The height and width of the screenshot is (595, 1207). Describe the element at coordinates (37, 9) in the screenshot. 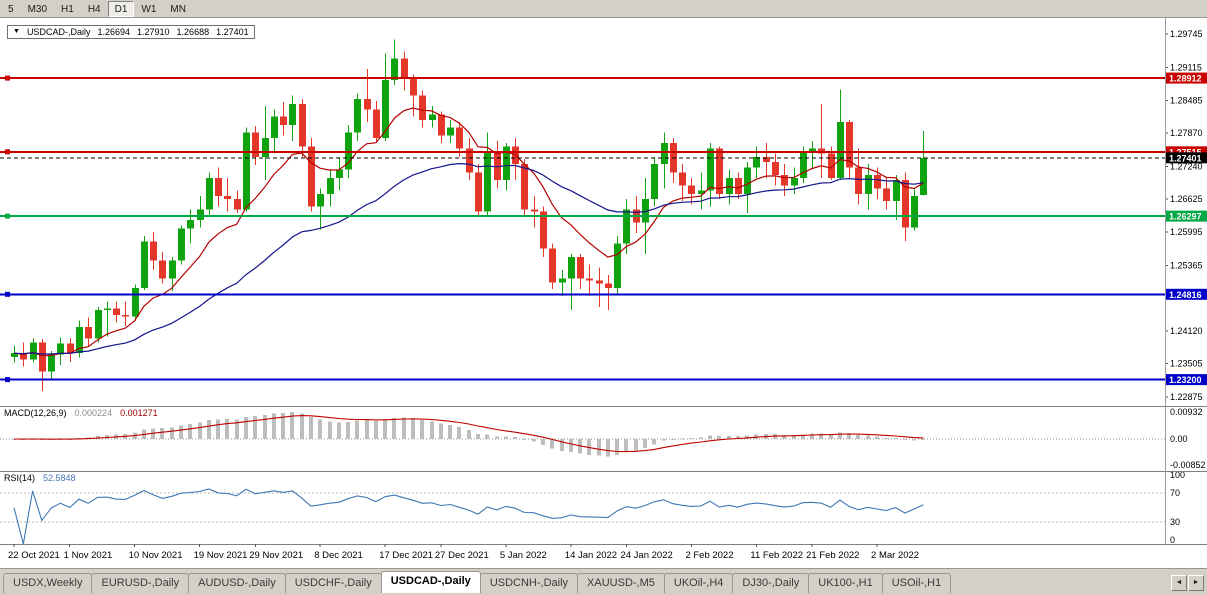

I see `timeframe-button-m30: M30` at that location.